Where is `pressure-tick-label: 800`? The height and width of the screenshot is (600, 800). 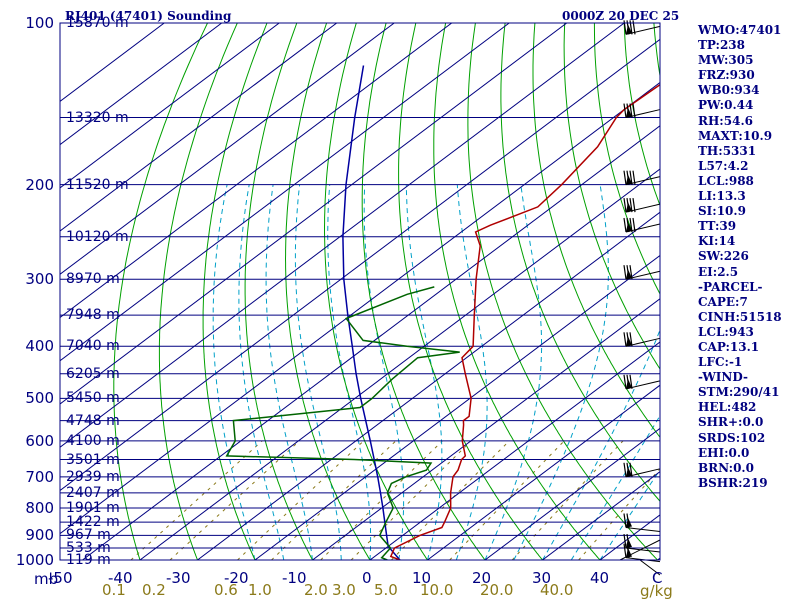
pressure-tick-label: 800 is located at coordinates (39, 507).